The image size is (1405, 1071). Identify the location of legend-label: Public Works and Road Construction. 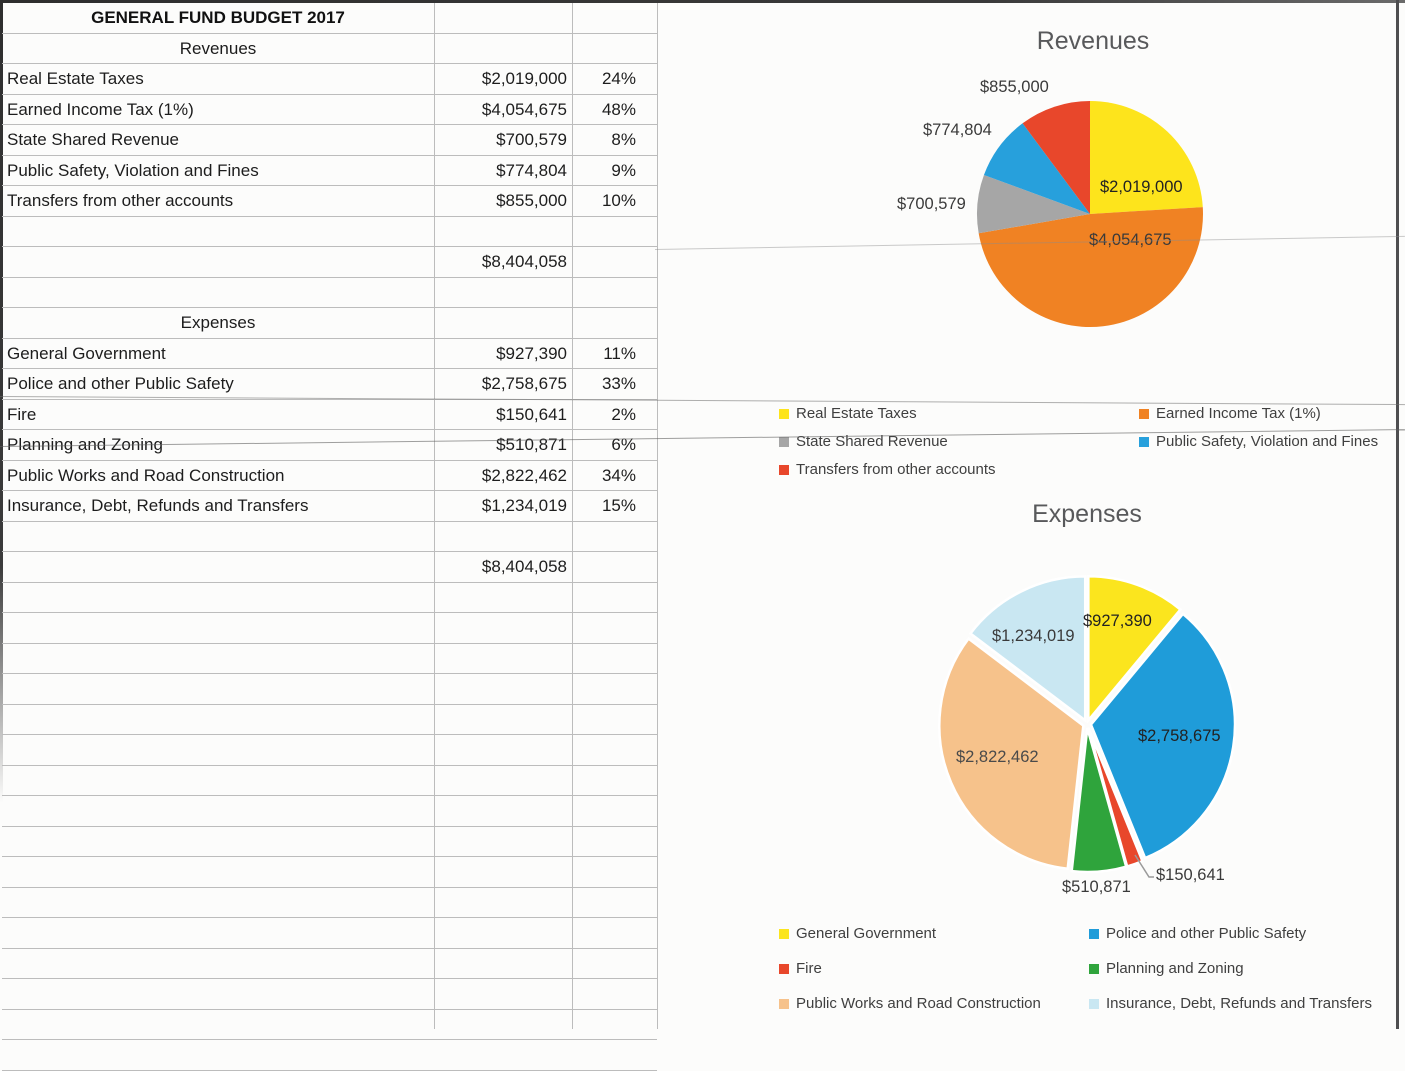
(918, 1003).